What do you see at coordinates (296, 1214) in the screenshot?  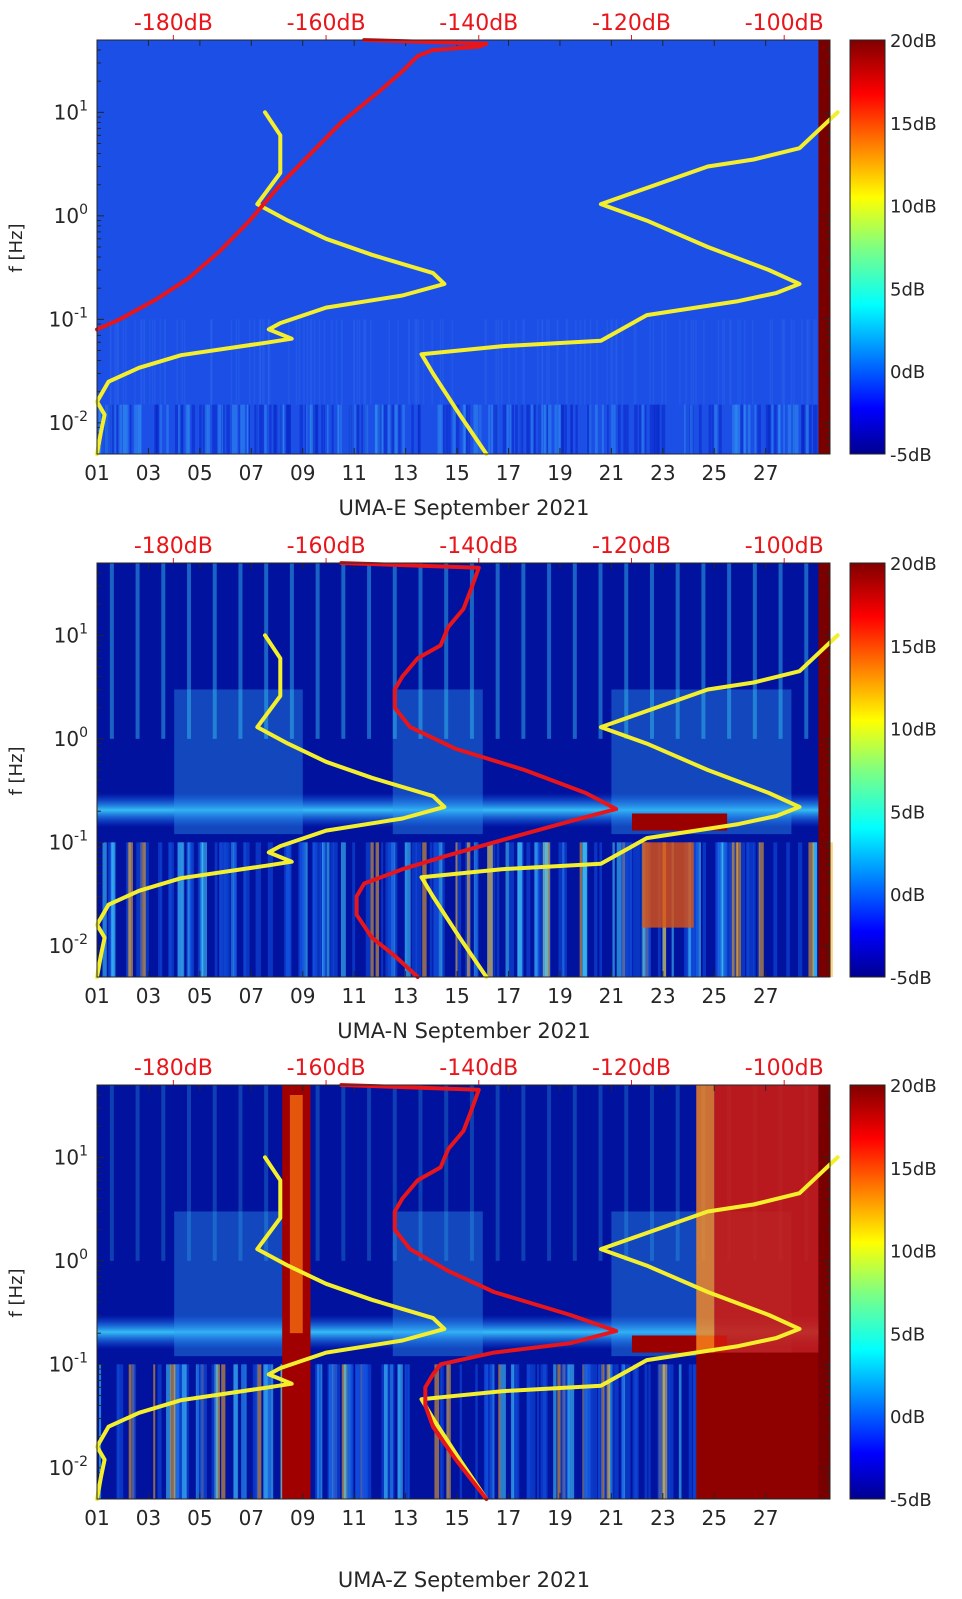 I see `heatmap-hot-band` at bounding box center [296, 1214].